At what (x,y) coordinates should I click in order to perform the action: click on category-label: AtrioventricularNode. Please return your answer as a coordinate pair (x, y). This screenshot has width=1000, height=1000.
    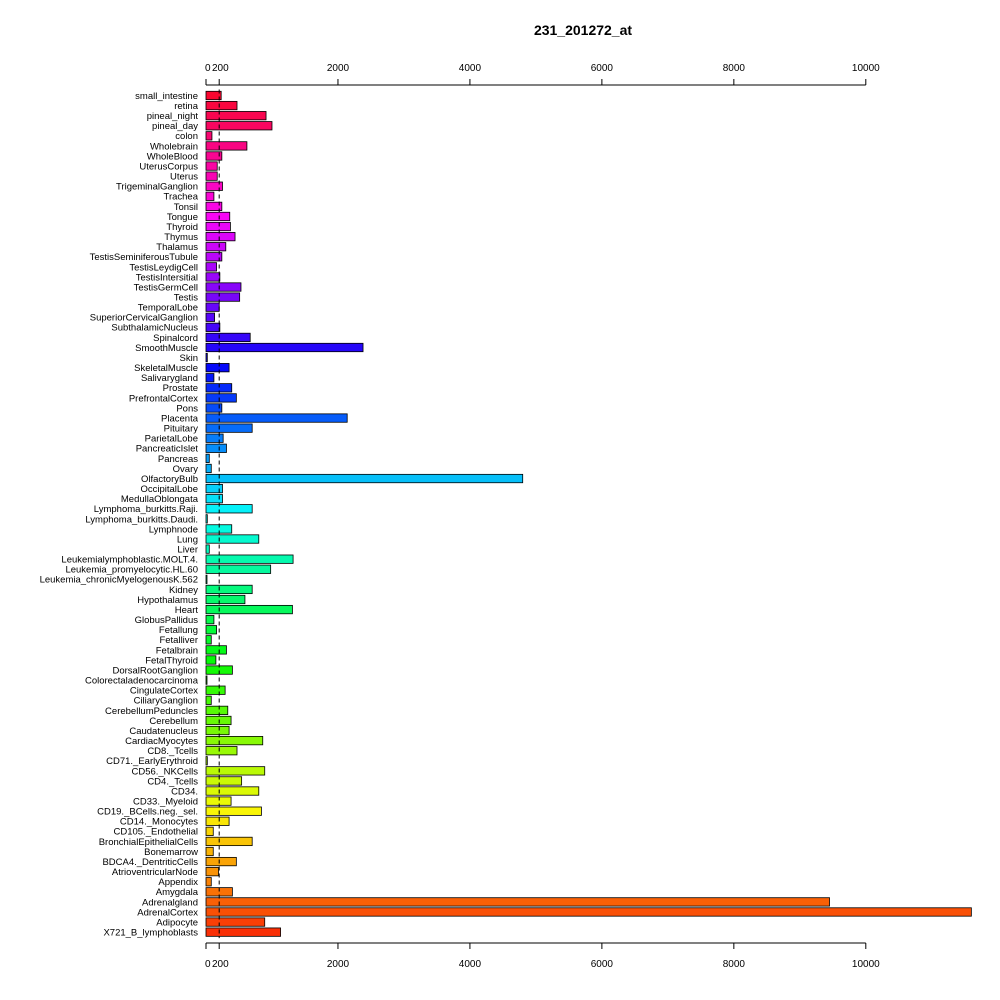
    Looking at the image, I should click on (155, 872).